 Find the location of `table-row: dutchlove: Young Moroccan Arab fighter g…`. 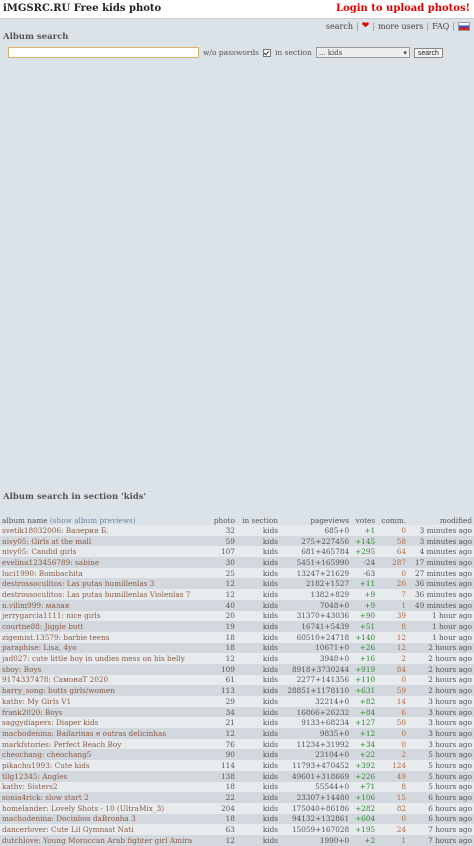

table-row: dutchlove: Young Moroccan Arab fighter g… is located at coordinates (237, 840).